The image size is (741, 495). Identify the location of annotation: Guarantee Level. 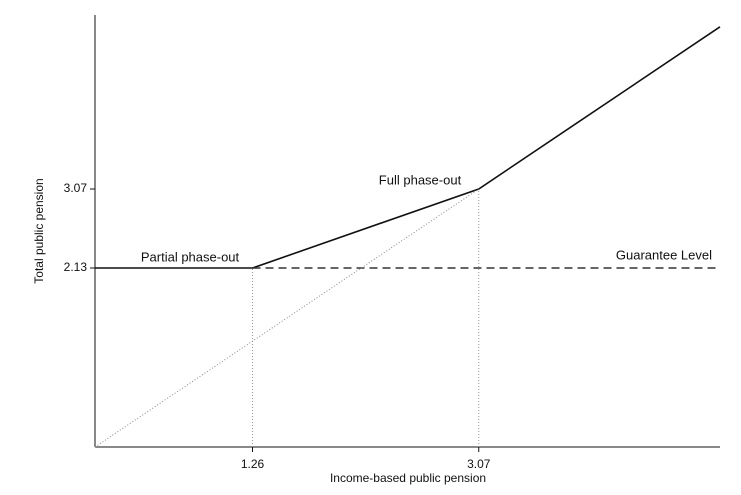
(664, 254).